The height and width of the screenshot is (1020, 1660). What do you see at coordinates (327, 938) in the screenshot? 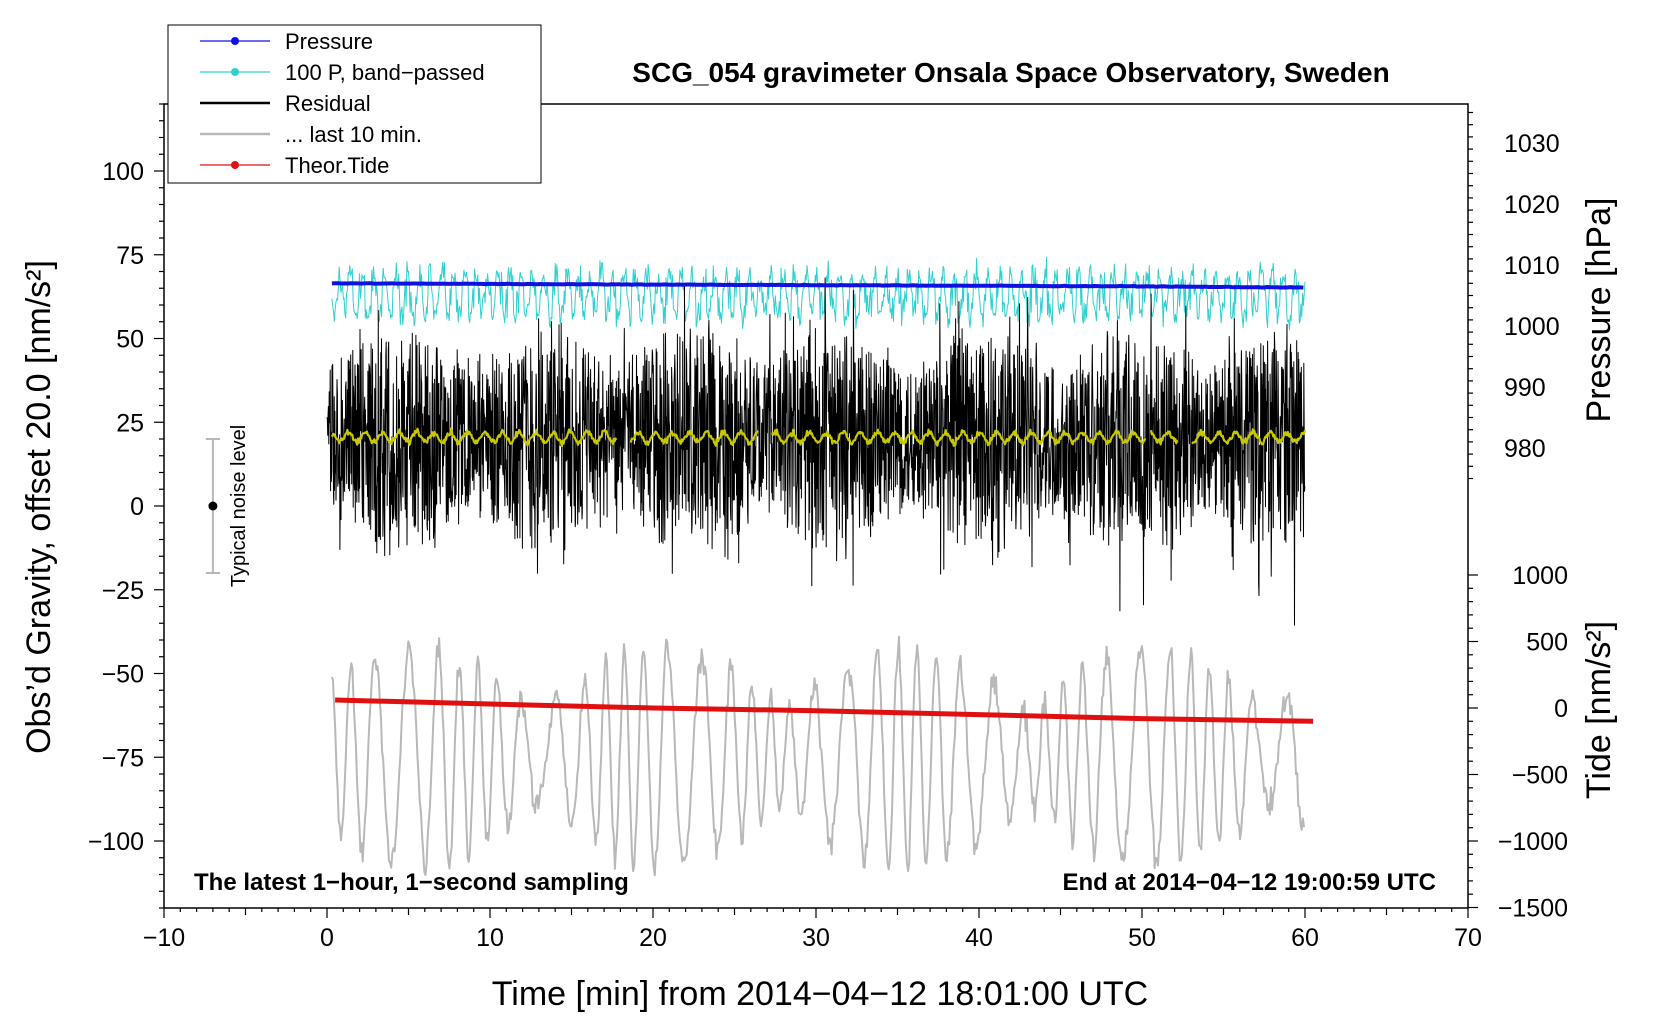
I see `x-tick-label: 0` at bounding box center [327, 938].